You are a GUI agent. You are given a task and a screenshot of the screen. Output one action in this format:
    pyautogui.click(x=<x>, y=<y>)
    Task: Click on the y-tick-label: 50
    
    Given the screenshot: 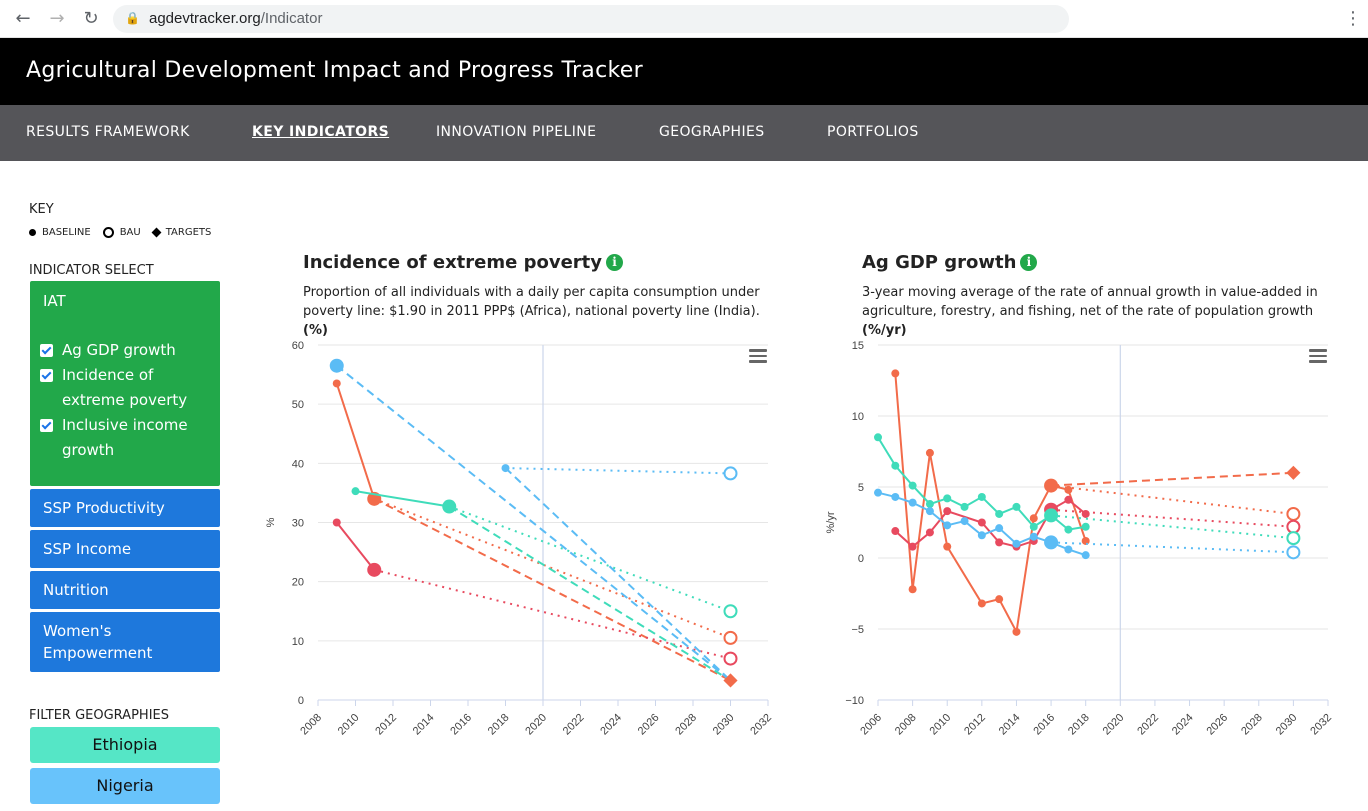 What is the action you would take?
    pyautogui.click(x=298, y=405)
    